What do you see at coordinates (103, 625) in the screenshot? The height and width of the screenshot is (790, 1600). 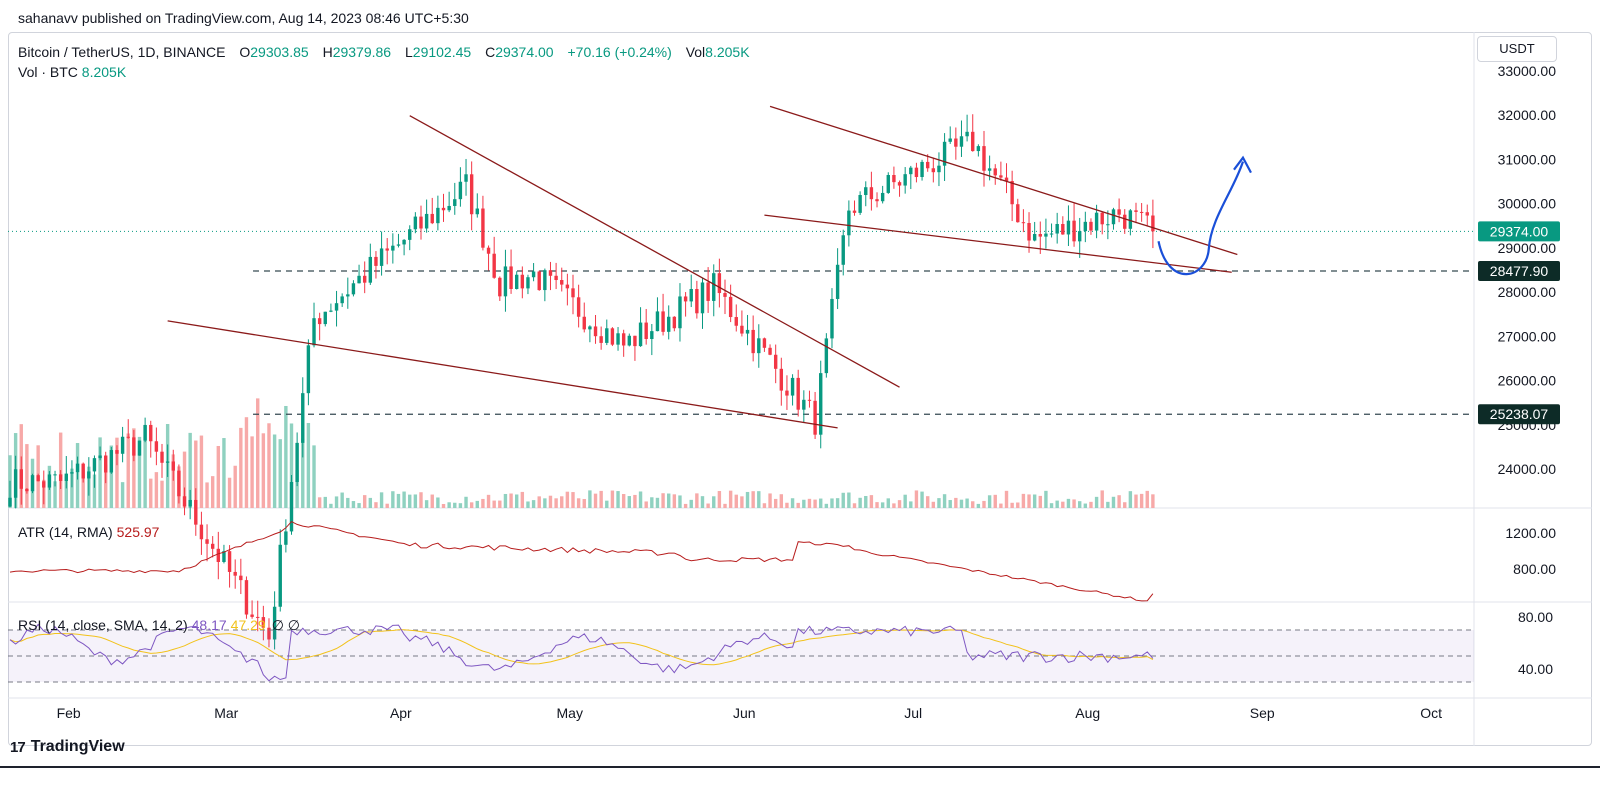 I see `rsi-legend-label: RSI (14, close, SMA, 14, 2)` at bounding box center [103, 625].